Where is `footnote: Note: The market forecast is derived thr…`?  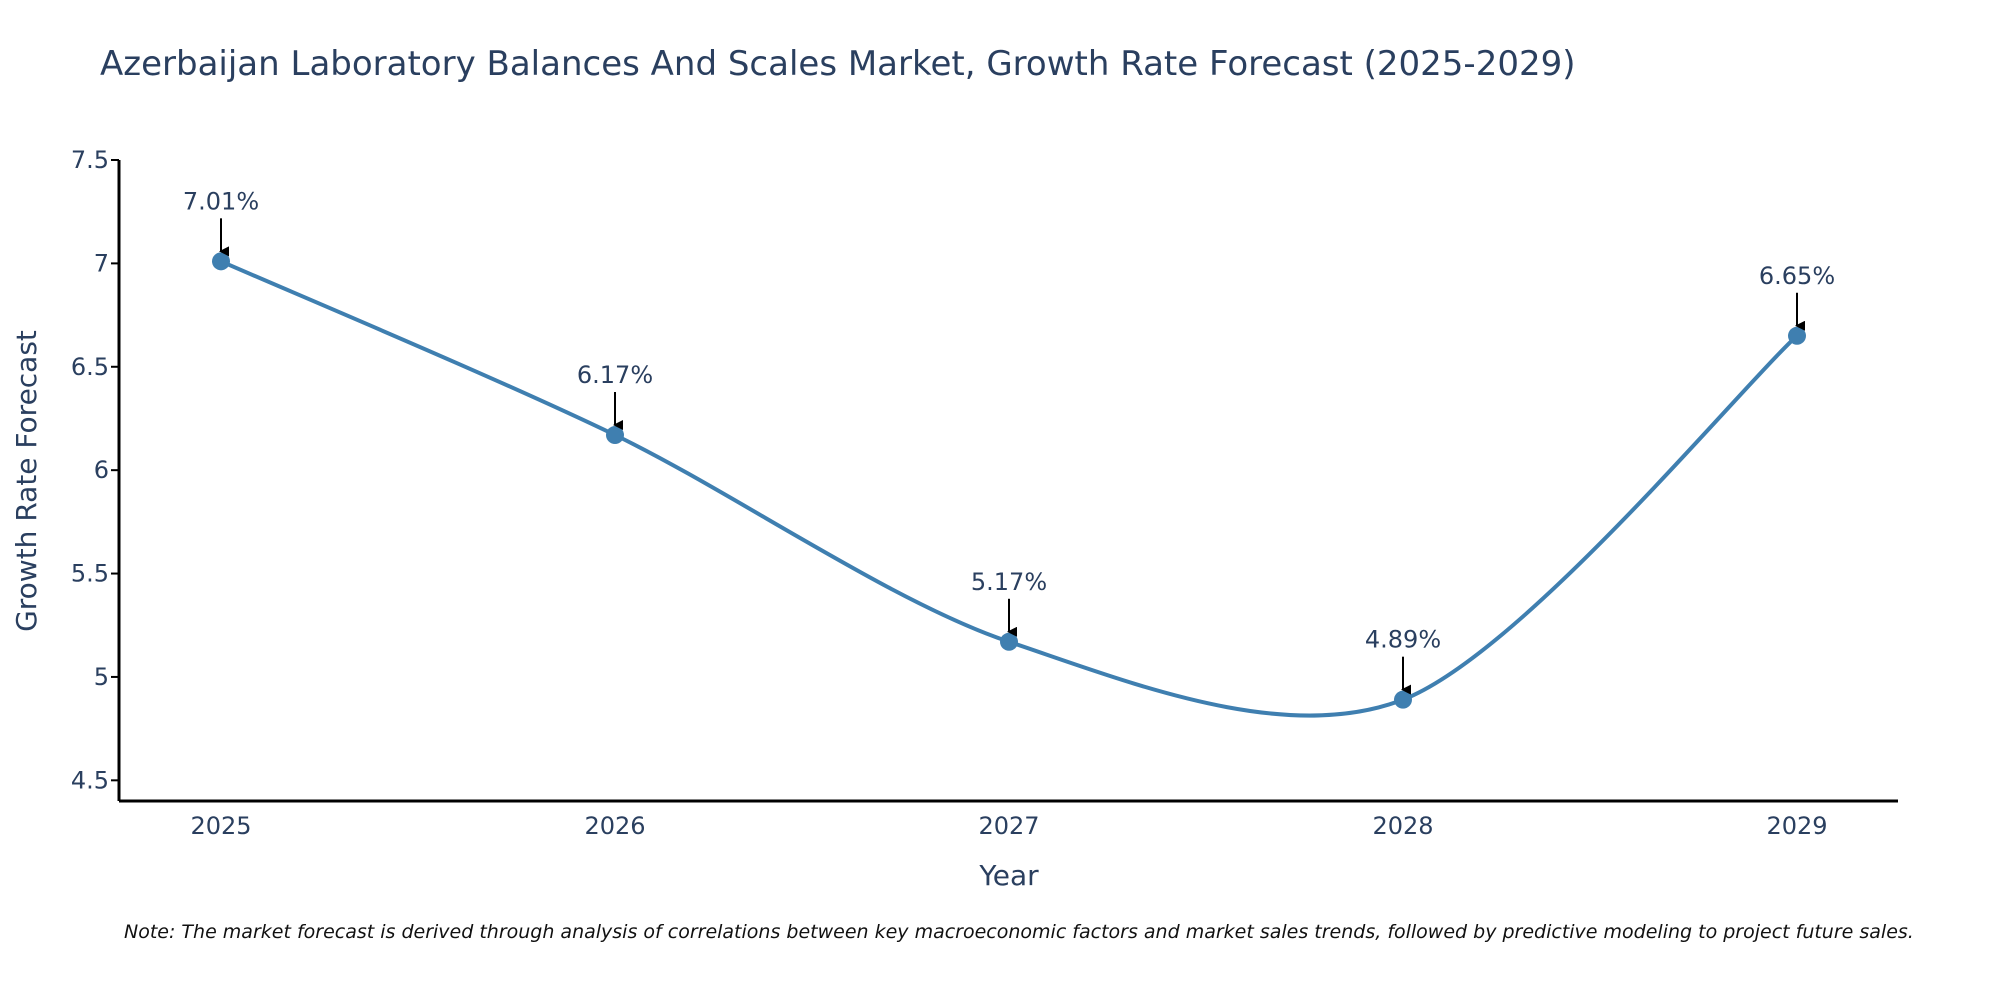 footnote: Note: The market forecast is derived thr… is located at coordinates (1019, 932).